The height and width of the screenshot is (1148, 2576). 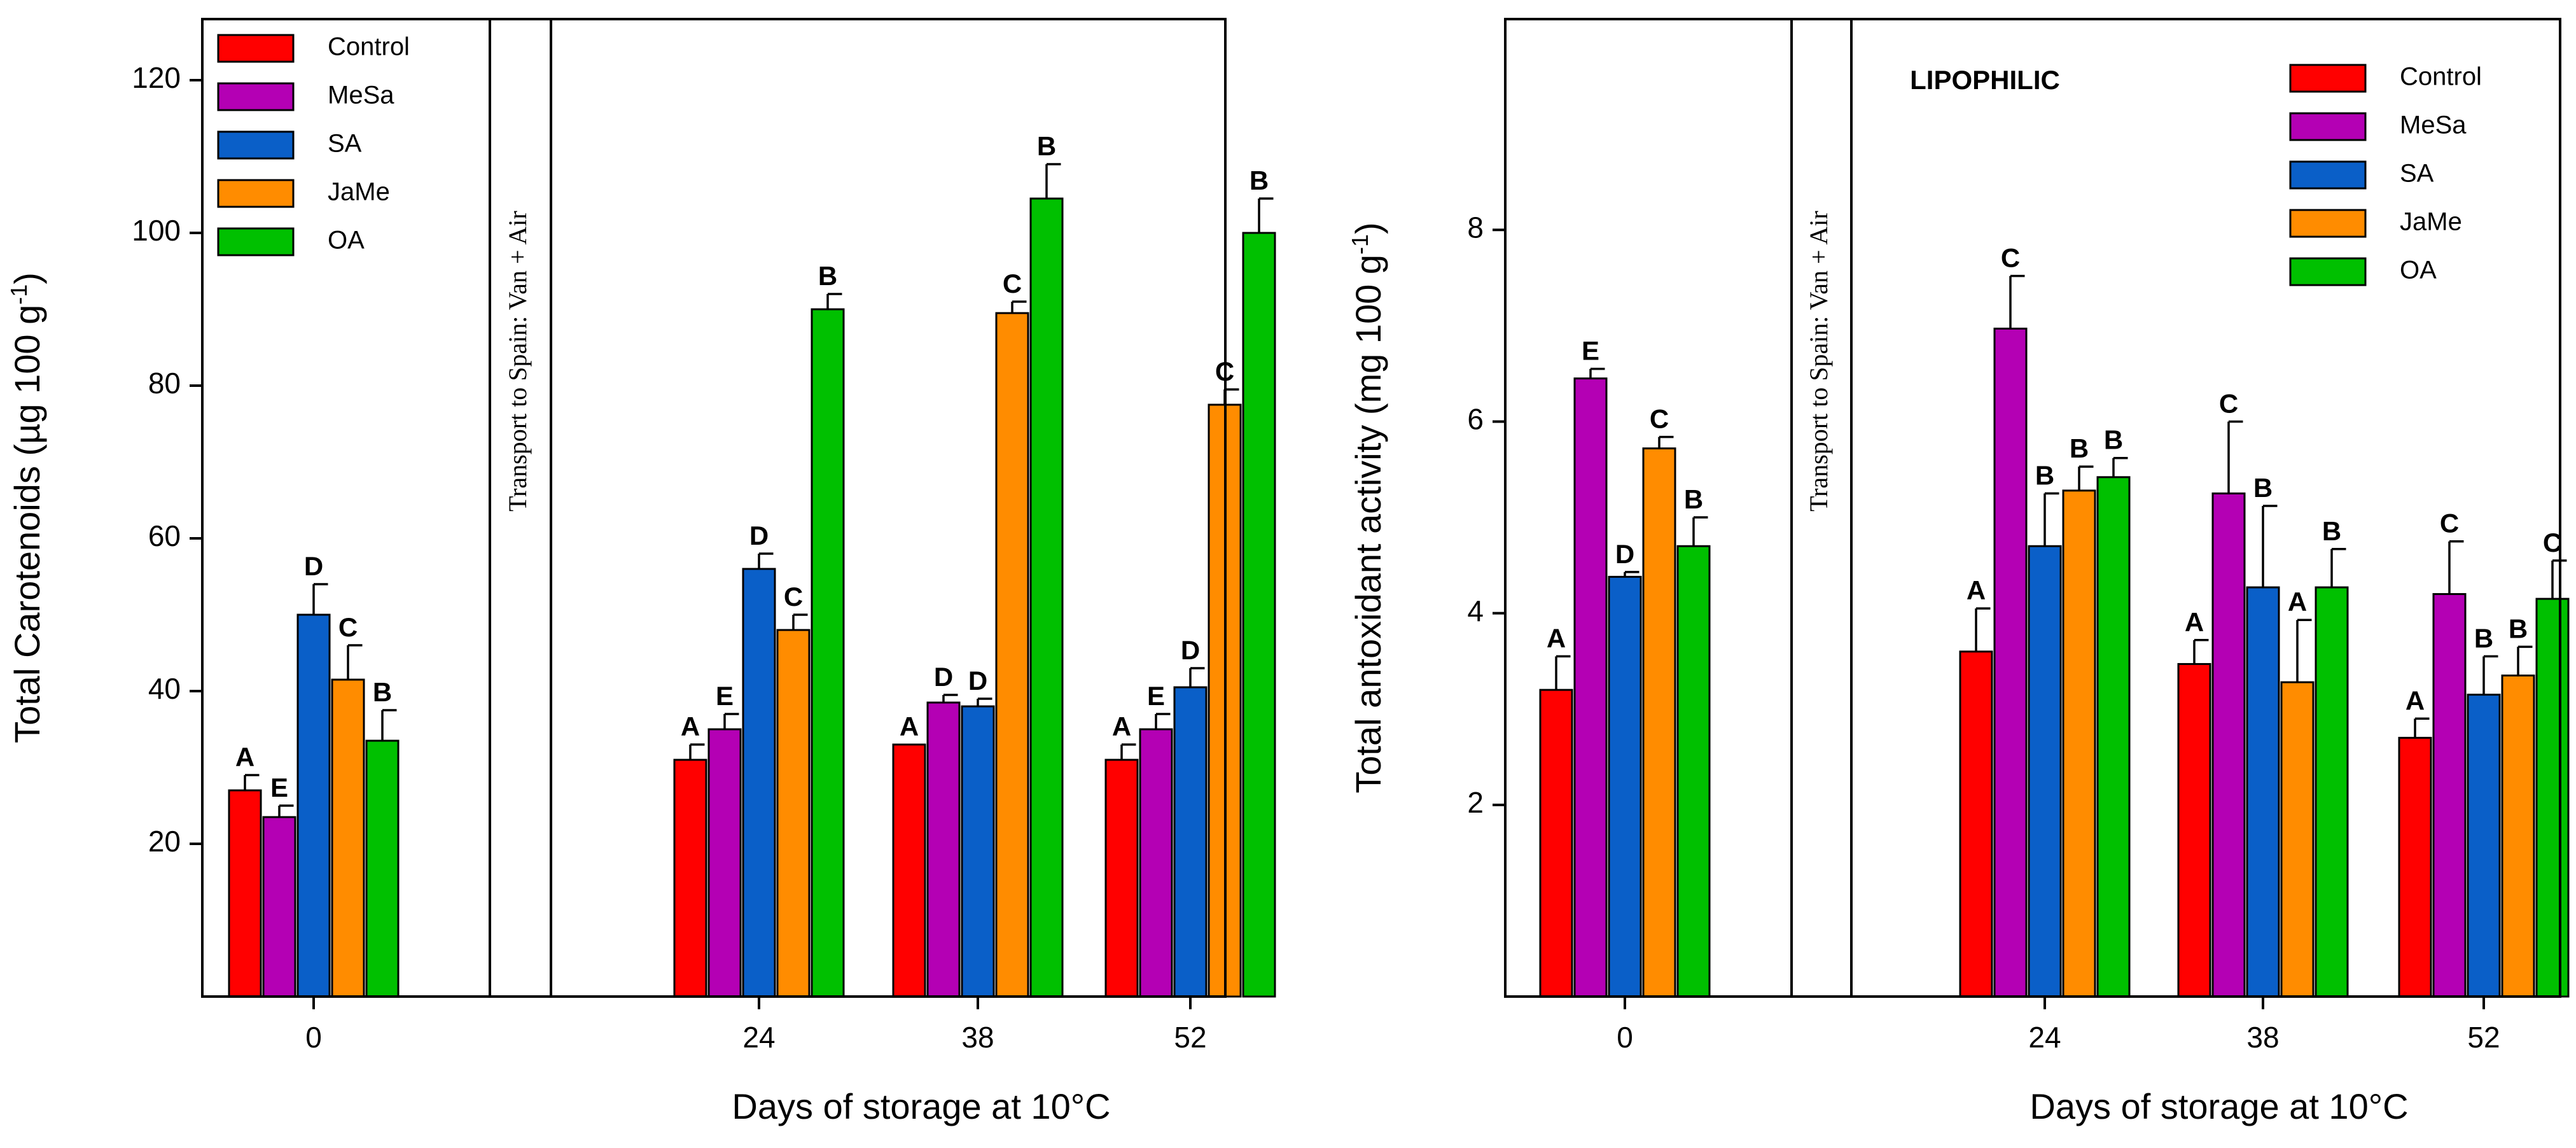 What do you see at coordinates (1368, 524) in the screenshot?
I see `y-axis-label-main: Total antoxidant activity (mg 100 g` at bounding box center [1368, 524].